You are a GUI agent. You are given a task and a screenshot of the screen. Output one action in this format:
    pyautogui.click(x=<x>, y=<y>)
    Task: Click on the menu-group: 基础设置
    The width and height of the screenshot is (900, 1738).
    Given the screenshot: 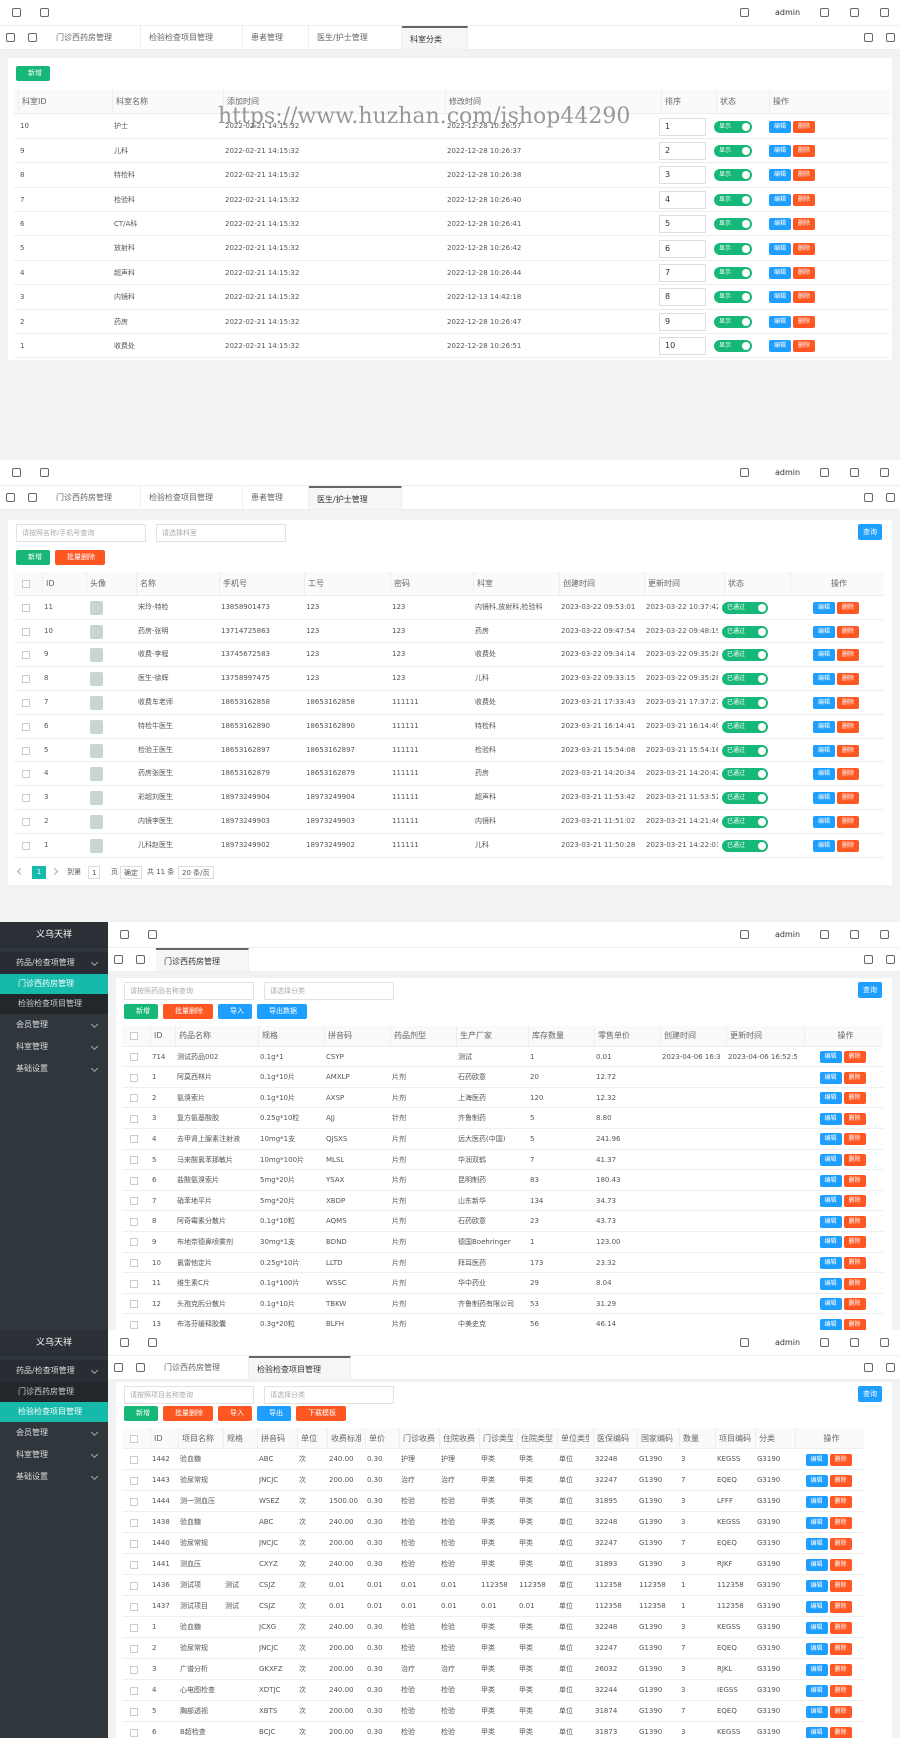 What is the action you would take?
    pyautogui.click(x=32, y=1476)
    